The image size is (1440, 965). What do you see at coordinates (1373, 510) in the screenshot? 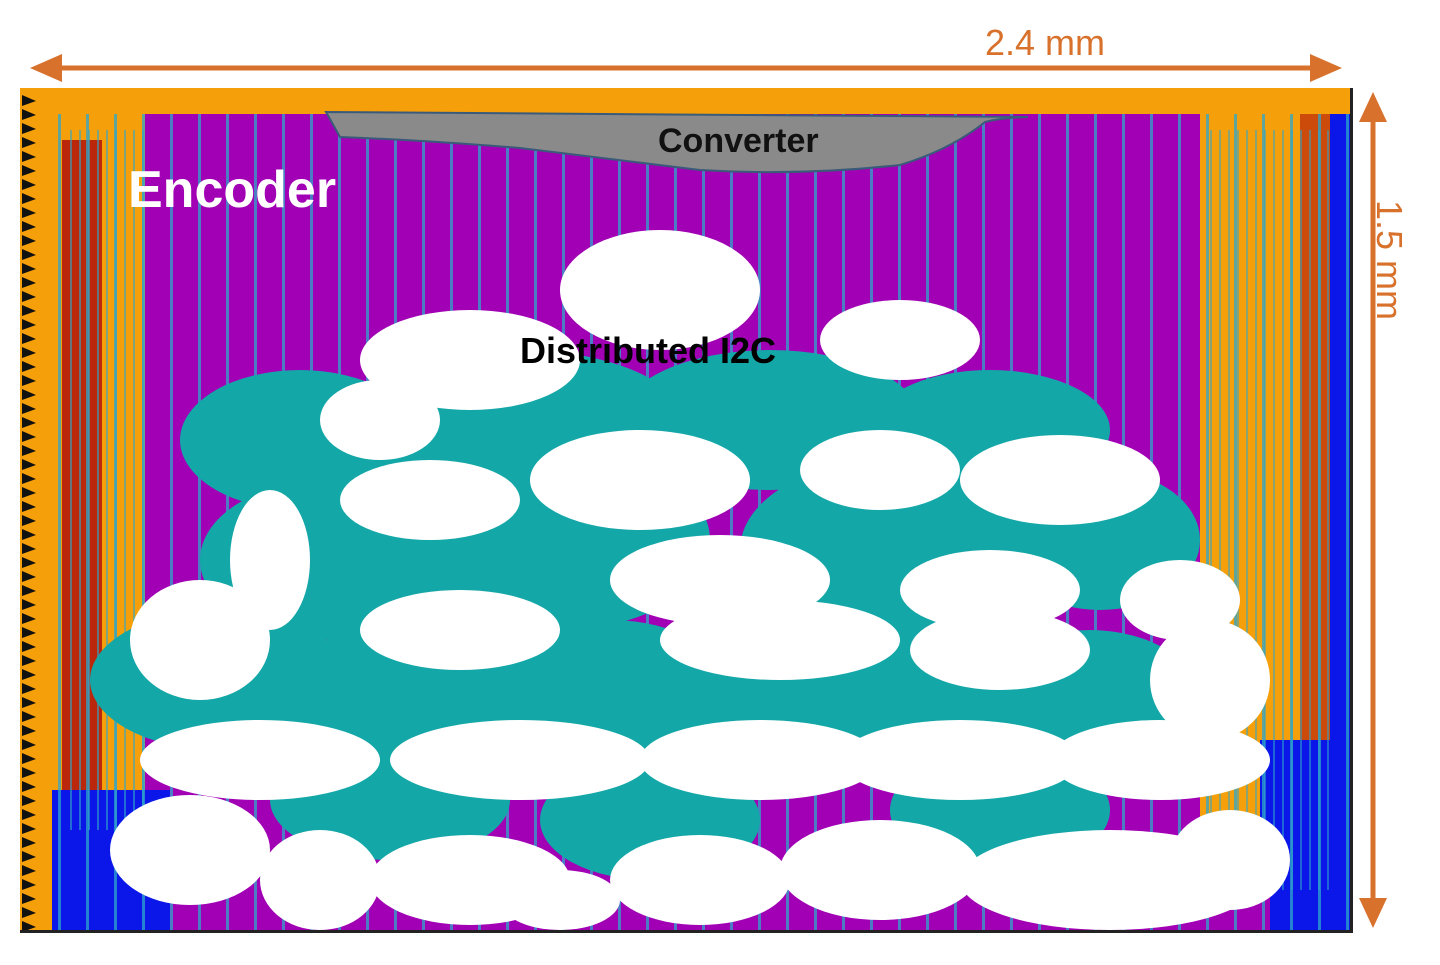
I see `height-dimension-arrow` at bounding box center [1373, 510].